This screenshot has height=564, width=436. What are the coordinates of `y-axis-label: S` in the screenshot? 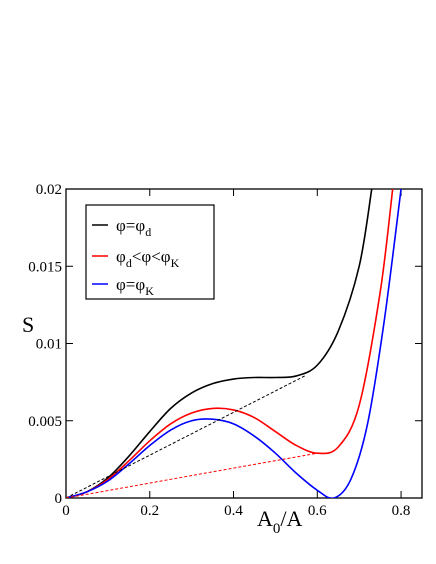 It's located at (28, 324).